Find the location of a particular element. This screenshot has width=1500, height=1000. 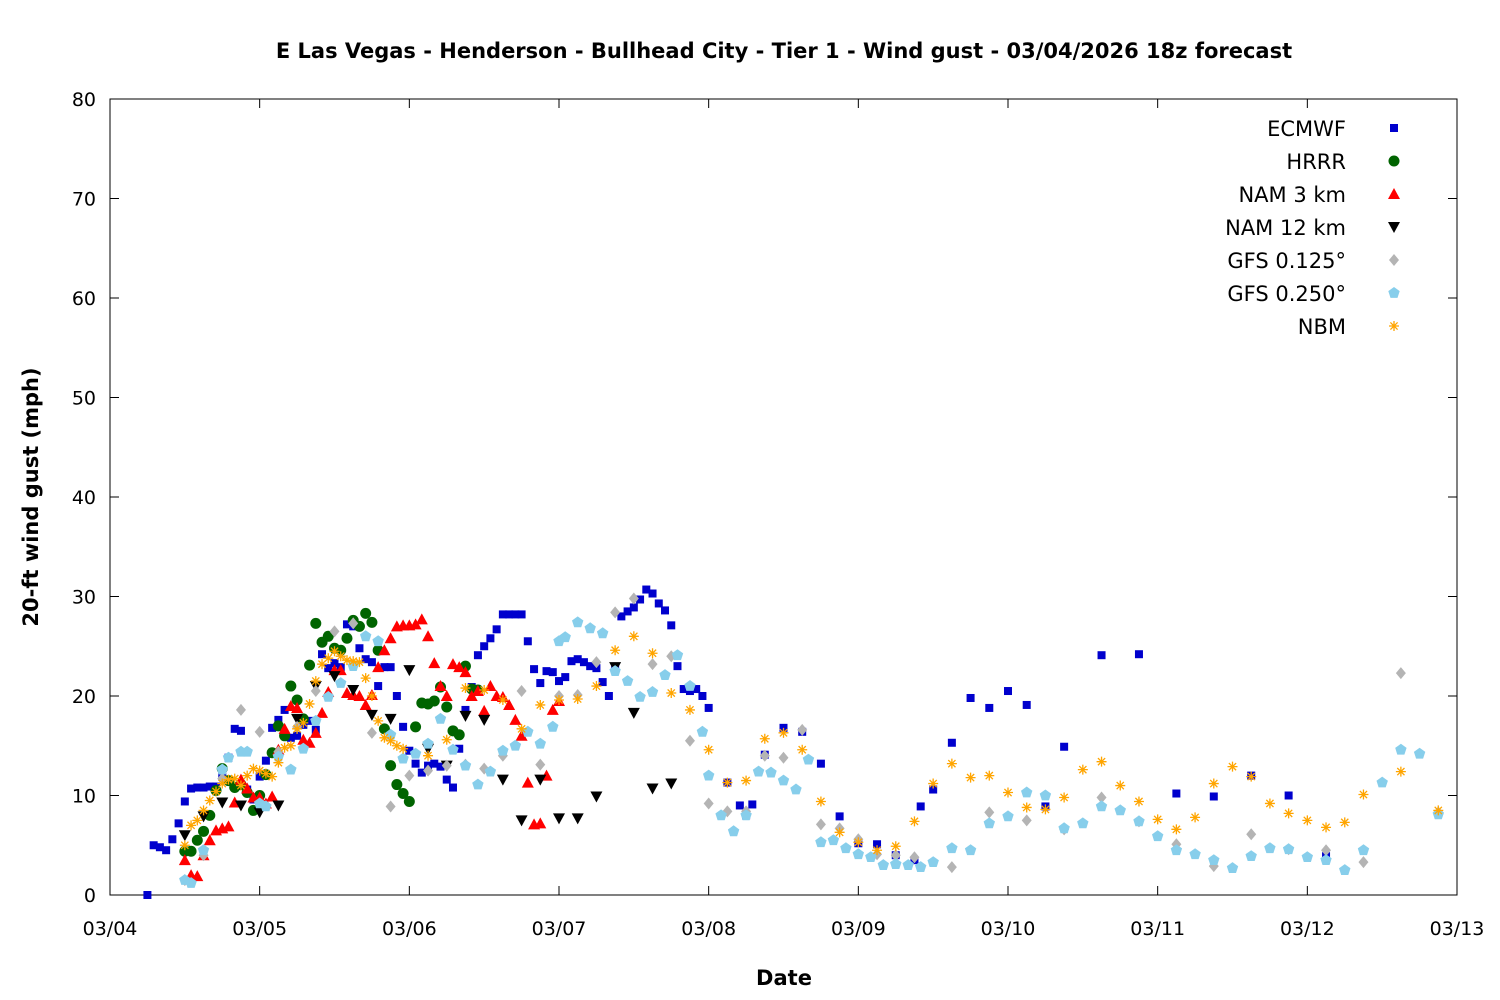

y-tick-label: 0 is located at coordinates (90, 896).